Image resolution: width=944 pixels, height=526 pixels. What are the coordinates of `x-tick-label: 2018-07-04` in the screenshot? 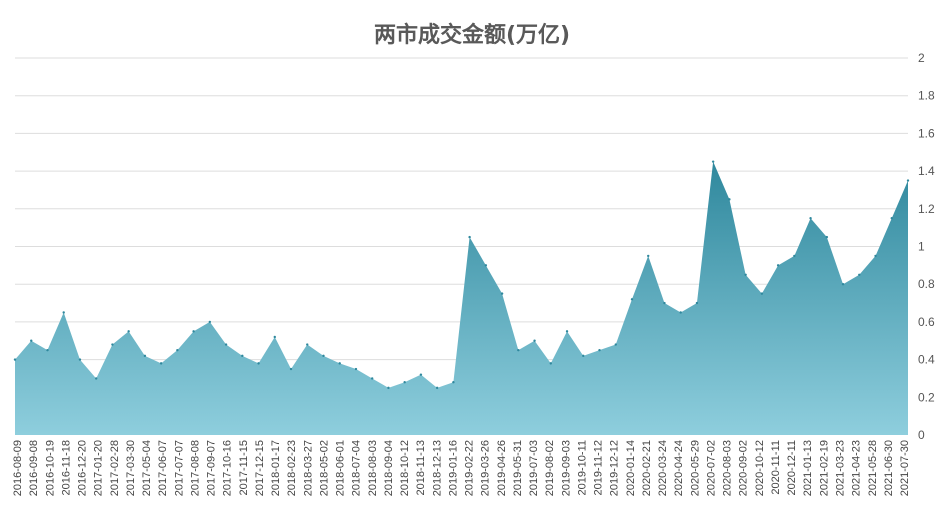 It's located at (357, 468).